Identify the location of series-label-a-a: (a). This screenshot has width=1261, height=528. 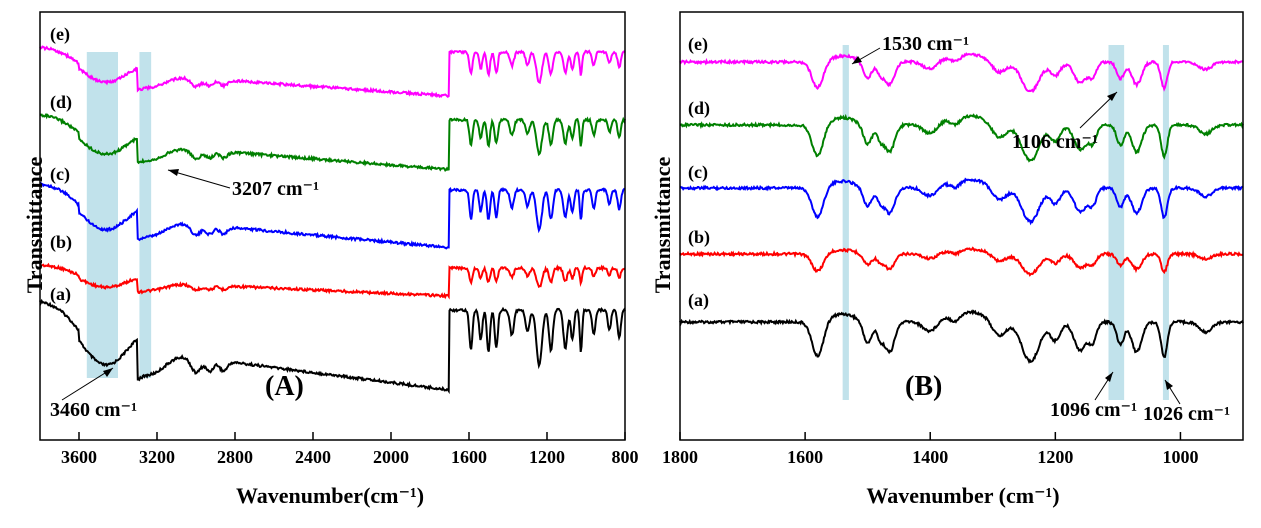
(60, 294).